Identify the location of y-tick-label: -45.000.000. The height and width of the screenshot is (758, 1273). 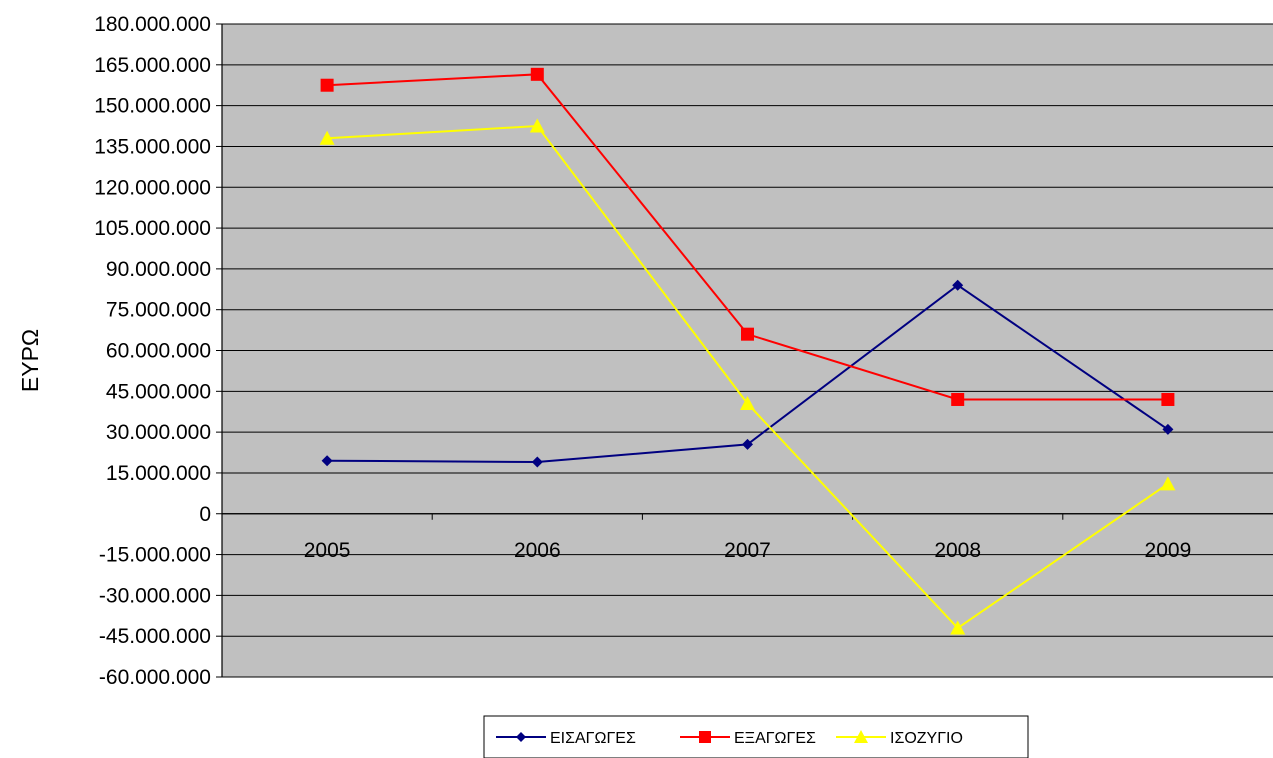
(155, 636).